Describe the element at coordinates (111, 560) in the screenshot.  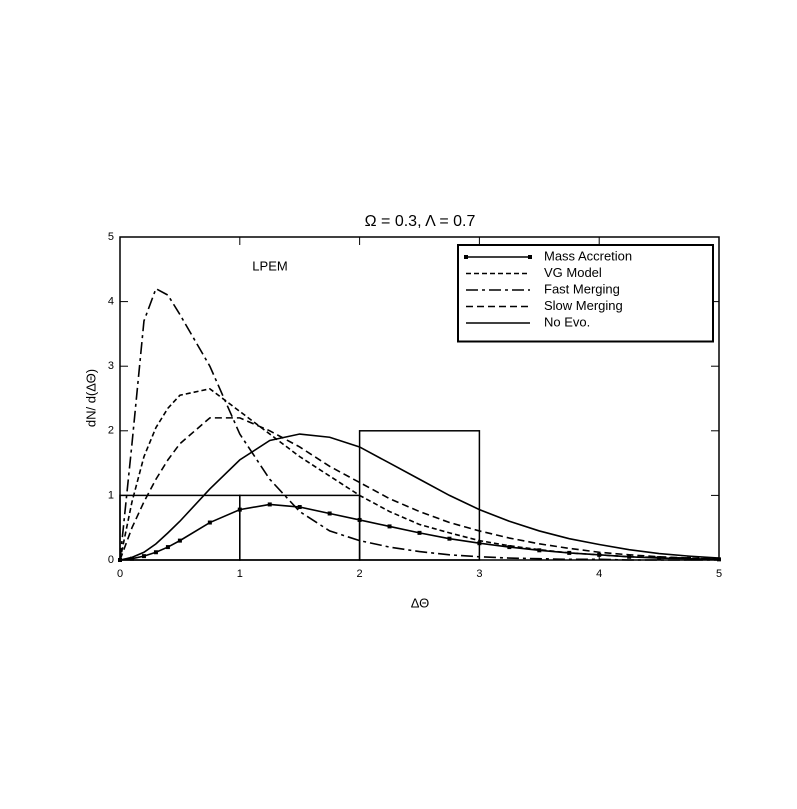
I see `y-tick-label: 0` at that location.